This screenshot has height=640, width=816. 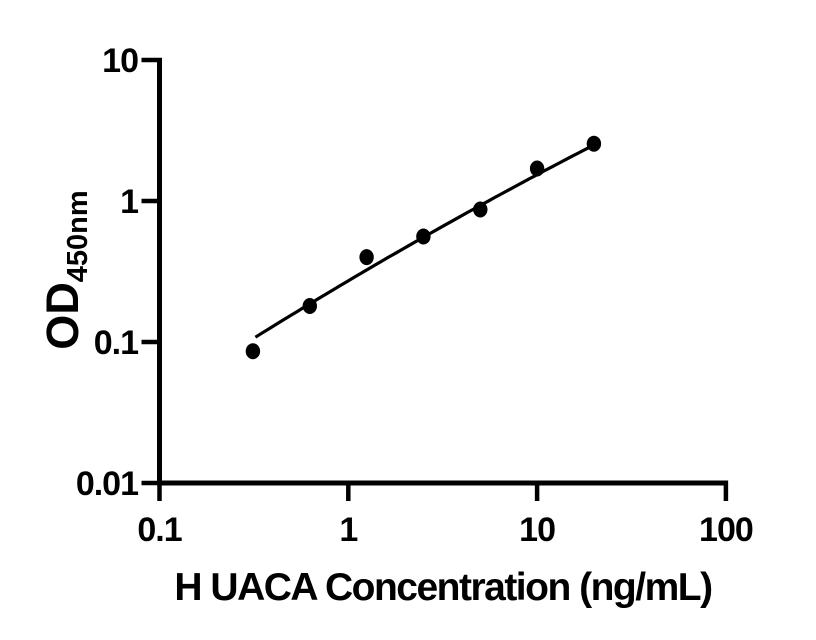 What do you see at coordinates (443, 490) in the screenshot?
I see `x-tick-marks` at bounding box center [443, 490].